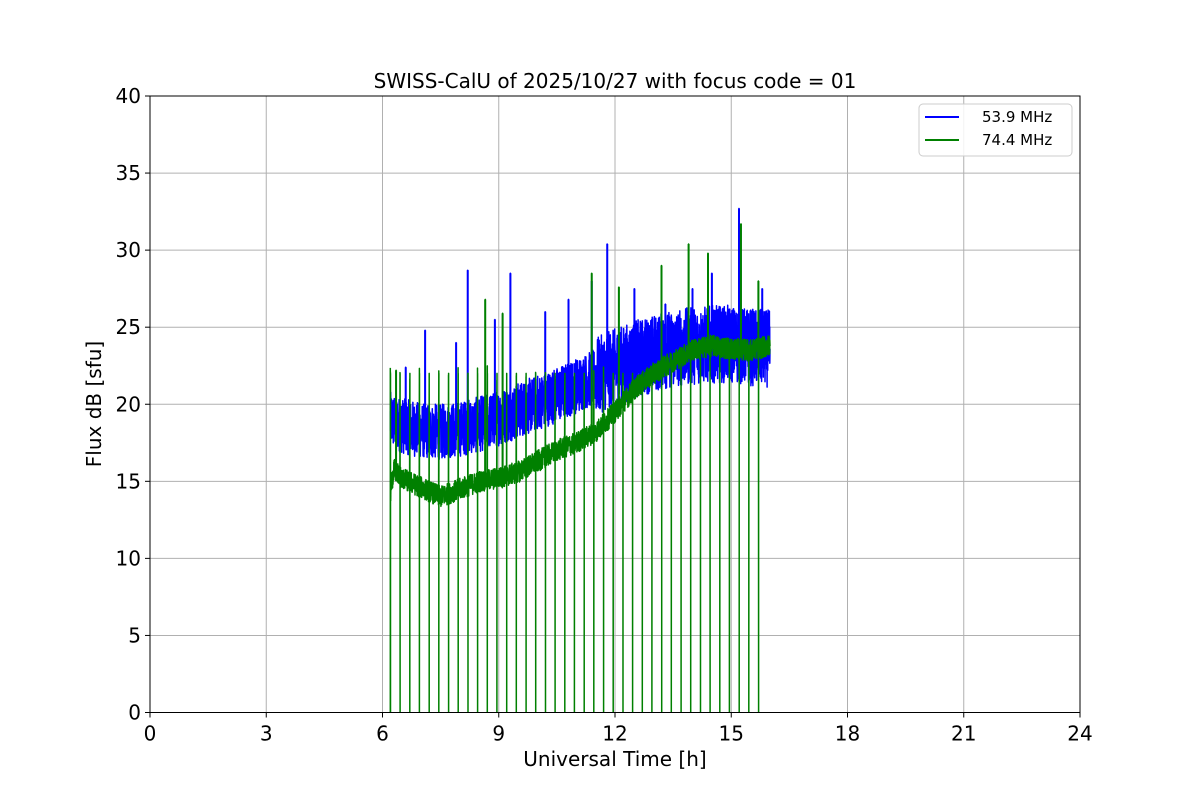 The width and height of the screenshot is (1200, 800). Describe the element at coordinates (128, 250) in the screenshot. I see `y-tick-label: 30` at that location.